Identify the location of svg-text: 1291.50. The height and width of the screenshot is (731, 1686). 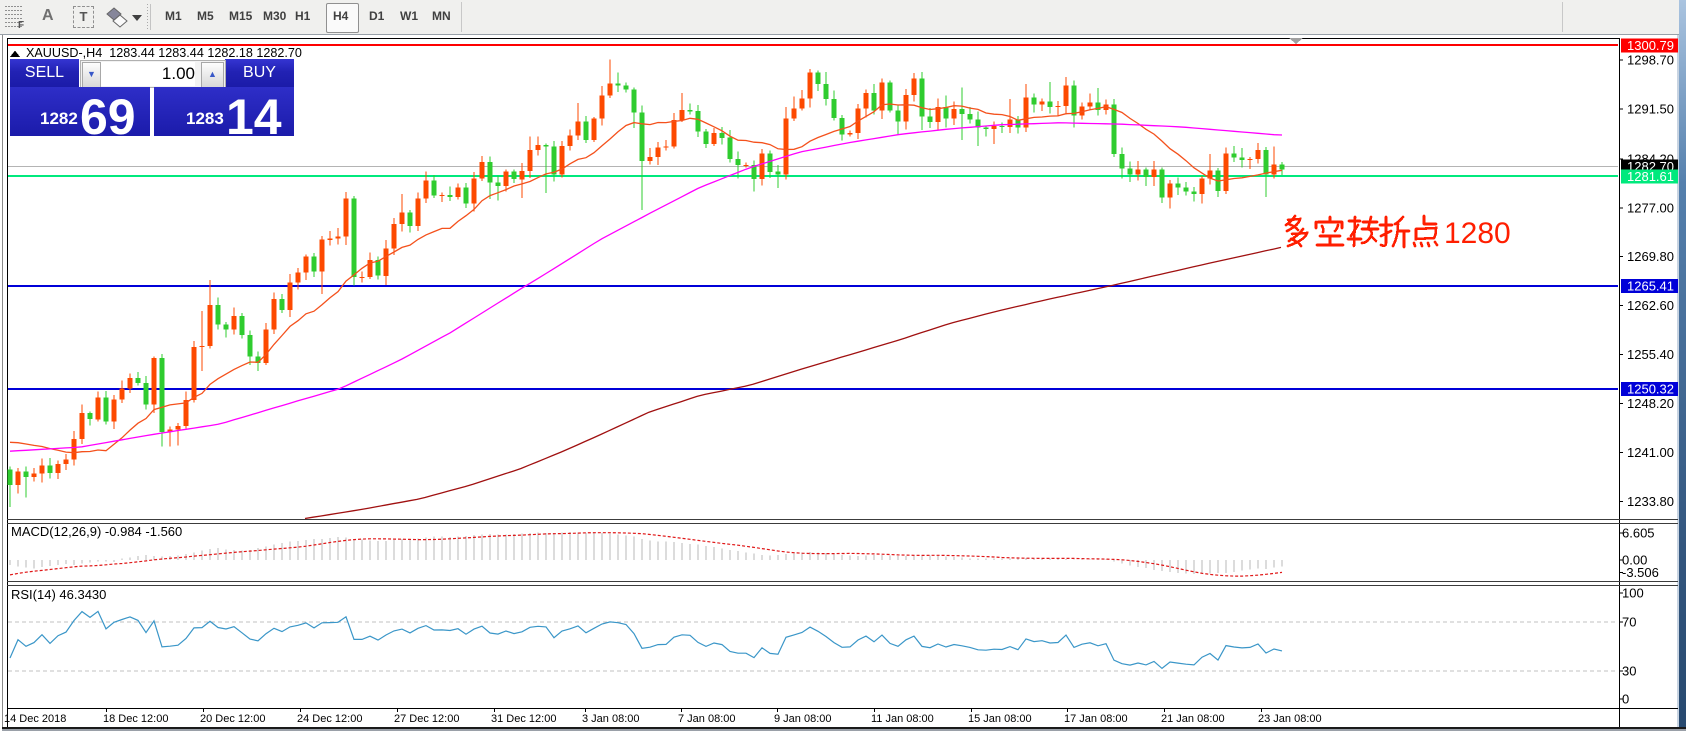
(1650, 109).